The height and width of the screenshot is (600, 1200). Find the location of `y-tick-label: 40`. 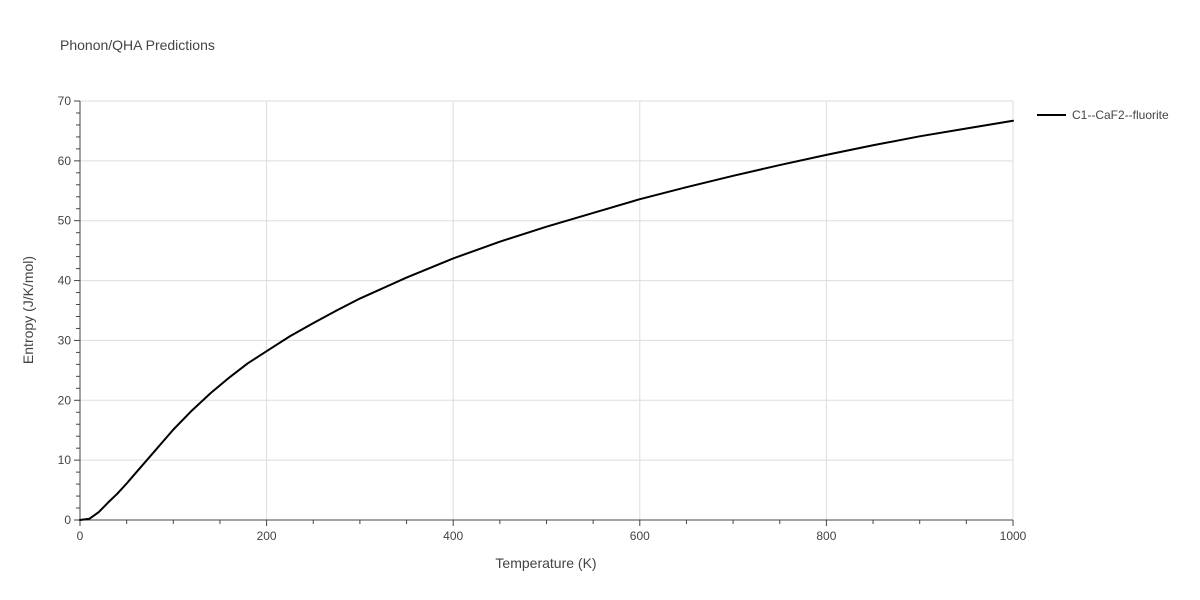

y-tick-label: 40 is located at coordinates (65, 281).